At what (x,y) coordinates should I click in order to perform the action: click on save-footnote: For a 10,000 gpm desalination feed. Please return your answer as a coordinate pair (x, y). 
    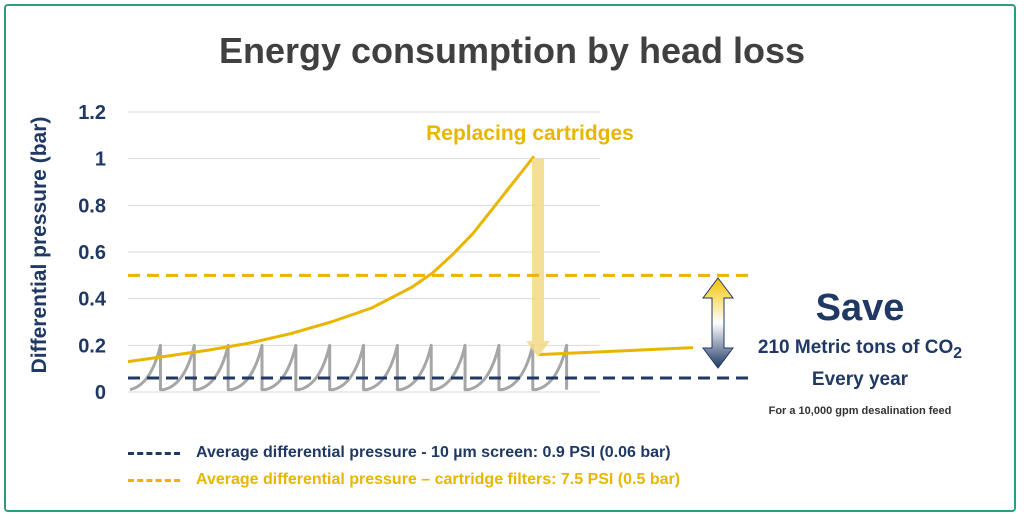
    Looking at the image, I should click on (860, 410).